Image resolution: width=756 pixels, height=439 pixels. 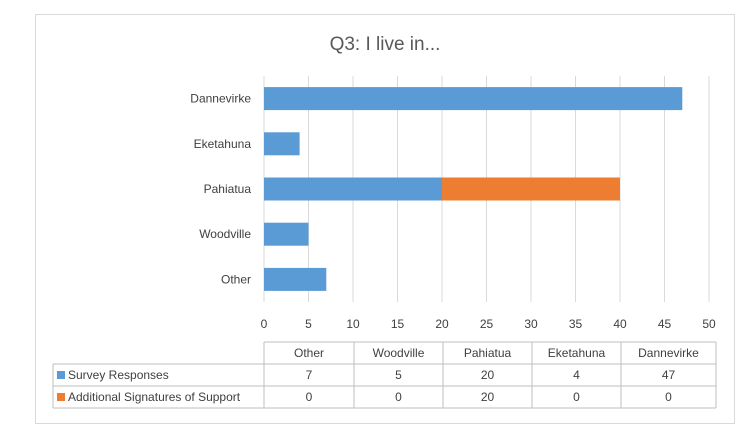 I want to click on x-tick-label: 10, so click(x=353, y=324).